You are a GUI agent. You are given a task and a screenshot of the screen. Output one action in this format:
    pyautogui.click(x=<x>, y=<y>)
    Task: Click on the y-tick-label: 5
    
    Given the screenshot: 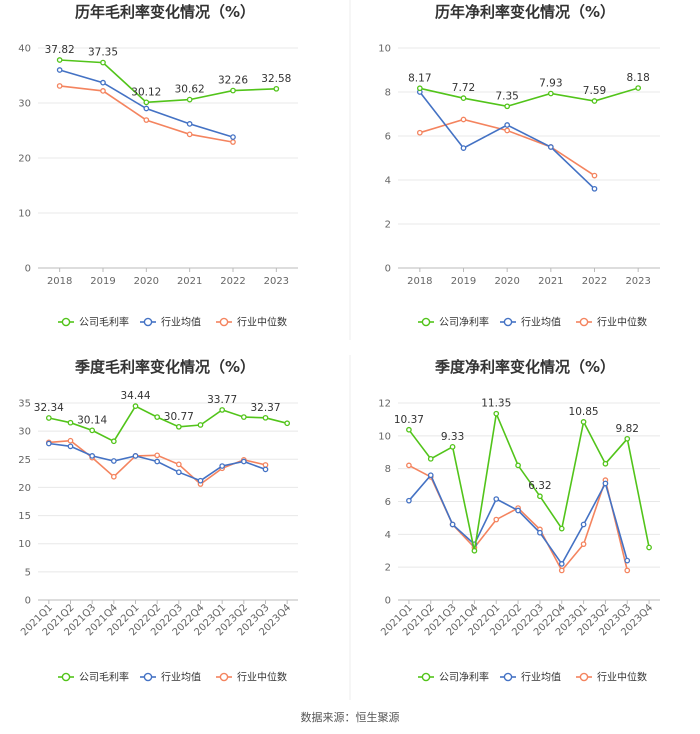 What is the action you would take?
    pyautogui.click(x=28, y=572)
    